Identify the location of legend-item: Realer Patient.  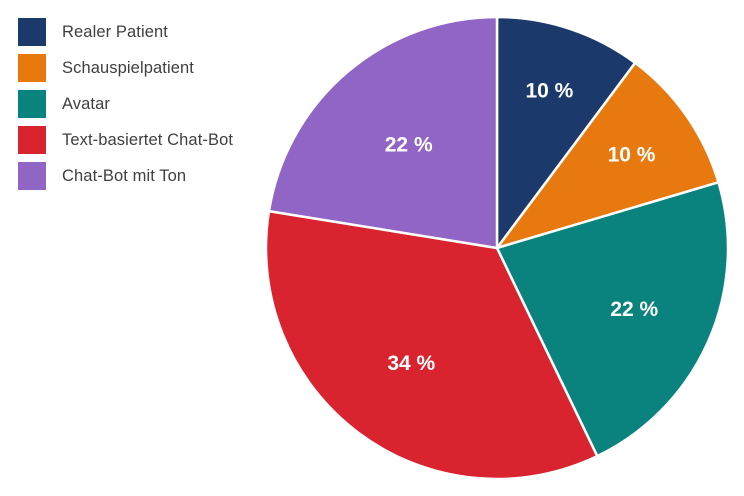
(125, 32).